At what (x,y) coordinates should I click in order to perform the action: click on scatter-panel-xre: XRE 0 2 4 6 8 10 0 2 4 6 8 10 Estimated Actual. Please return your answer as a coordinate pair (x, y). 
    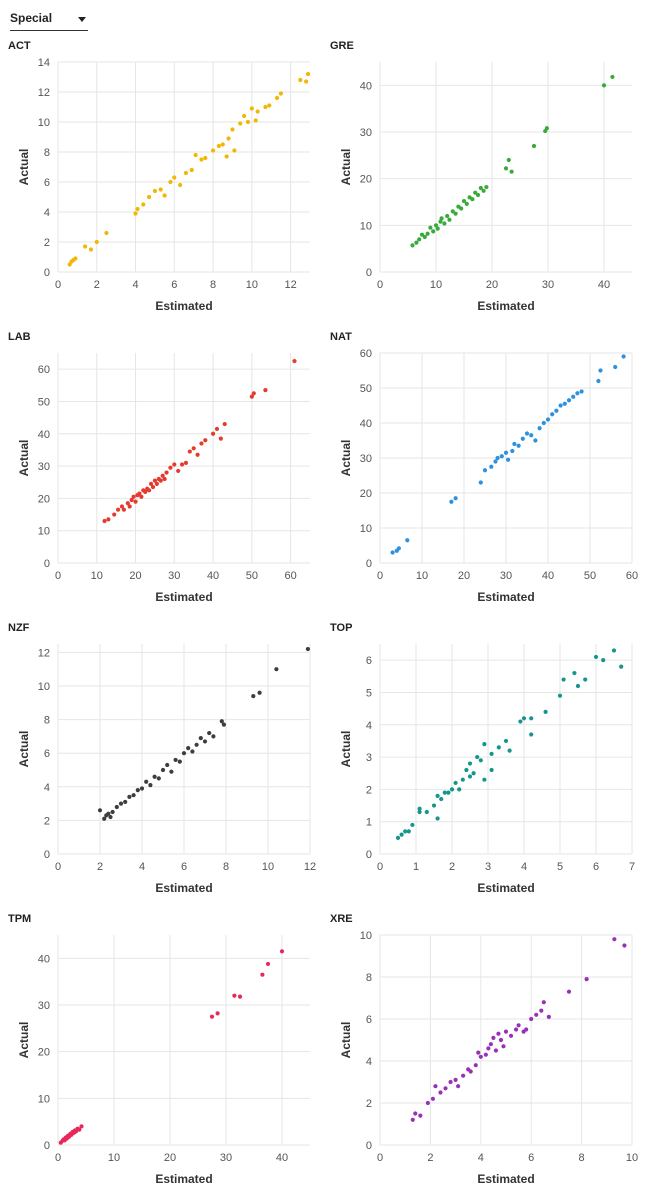
    Looking at the image, I should click on (486, 1050).